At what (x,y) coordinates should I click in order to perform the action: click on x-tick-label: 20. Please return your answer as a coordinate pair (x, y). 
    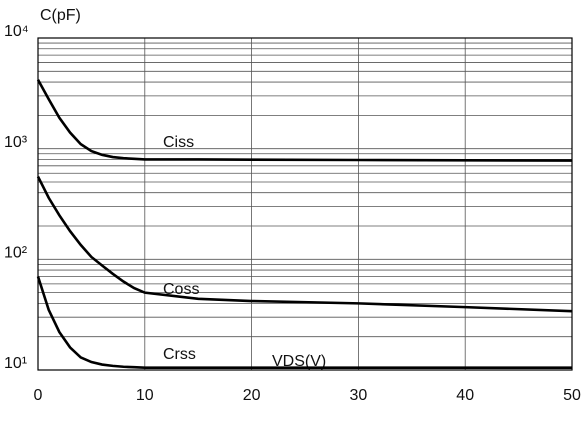
    Looking at the image, I should click on (252, 395).